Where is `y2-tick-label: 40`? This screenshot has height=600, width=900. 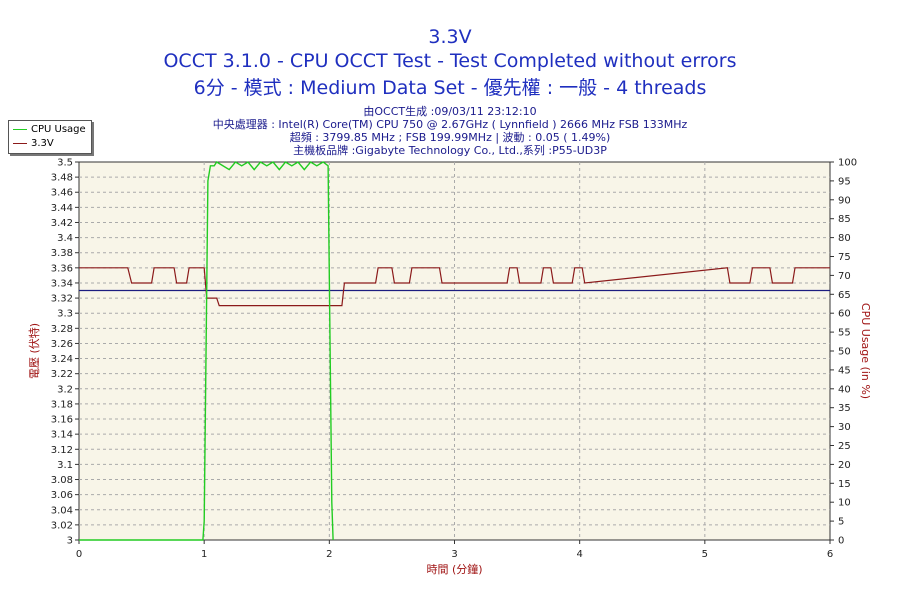
y2-tick-label: 40 is located at coordinates (844, 389).